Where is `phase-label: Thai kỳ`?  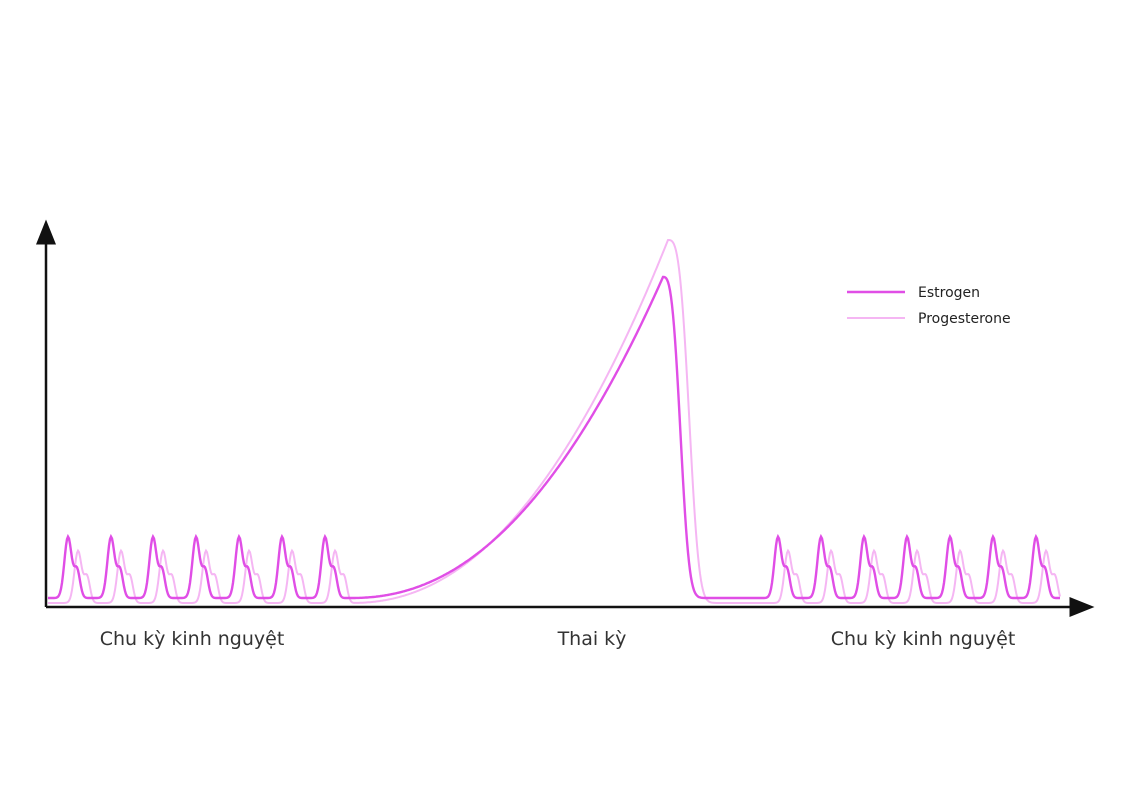 phase-label: Thai kỳ is located at coordinates (592, 639).